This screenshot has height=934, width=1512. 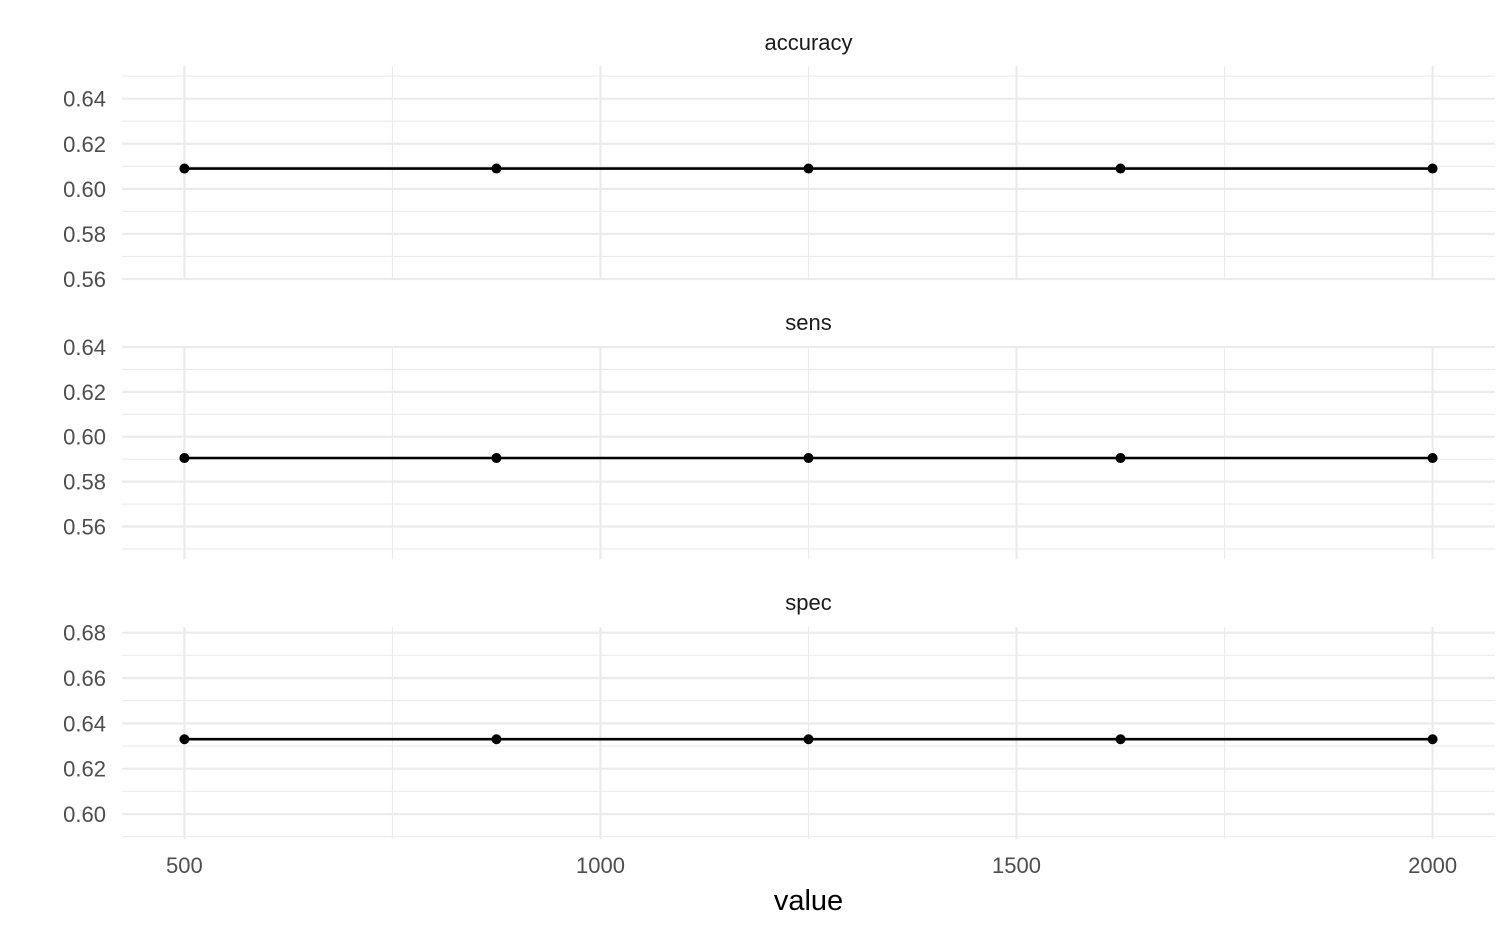 I want to click on x-tick-label: 1000, so click(x=600, y=865).